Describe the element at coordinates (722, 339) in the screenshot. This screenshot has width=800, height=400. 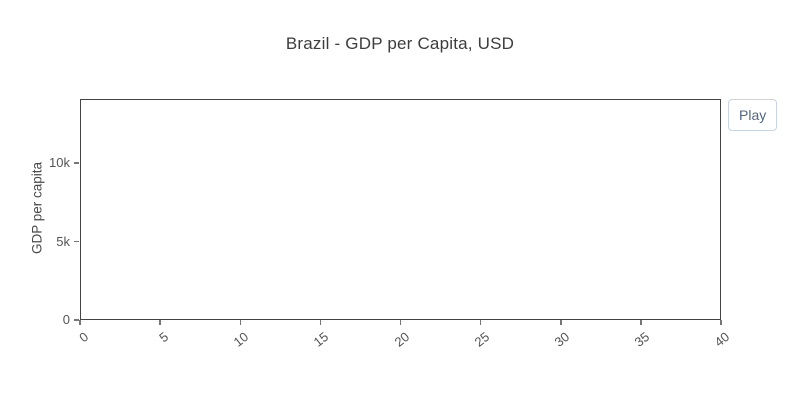
I see `x-tick-label: 40` at that location.